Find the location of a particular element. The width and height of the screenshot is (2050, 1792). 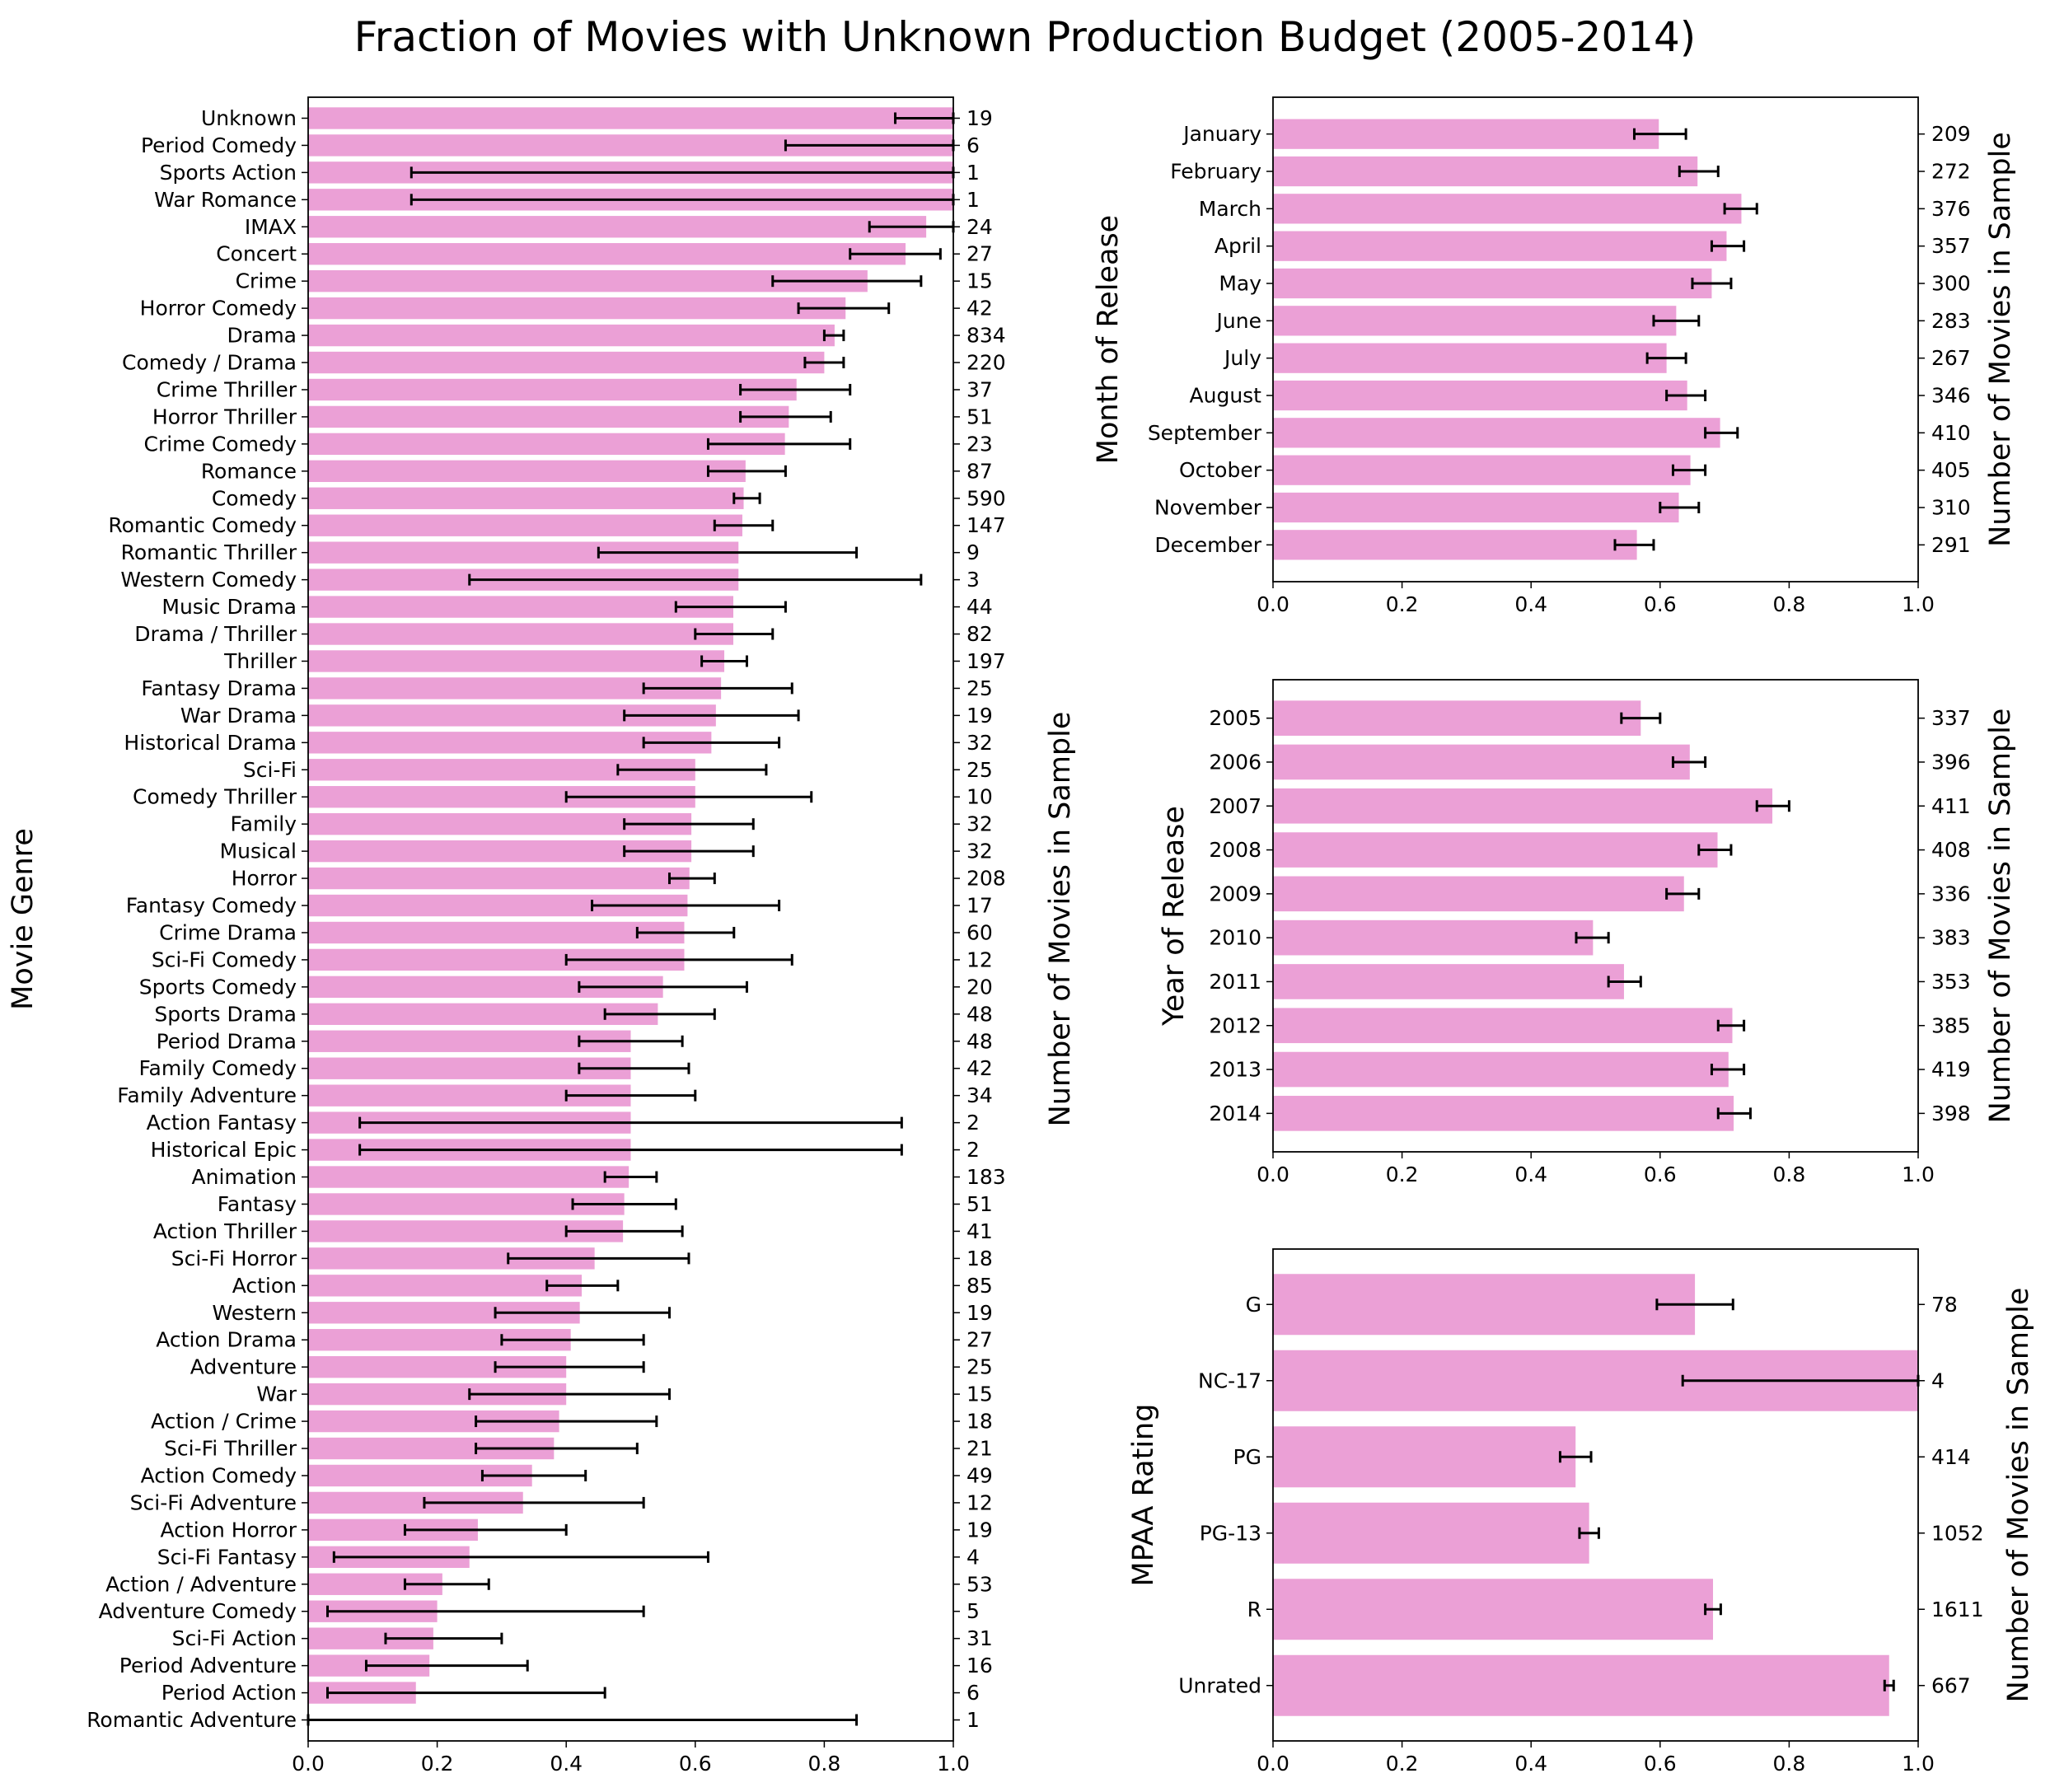

y-tick-label: 2007 is located at coordinates (1235, 806).